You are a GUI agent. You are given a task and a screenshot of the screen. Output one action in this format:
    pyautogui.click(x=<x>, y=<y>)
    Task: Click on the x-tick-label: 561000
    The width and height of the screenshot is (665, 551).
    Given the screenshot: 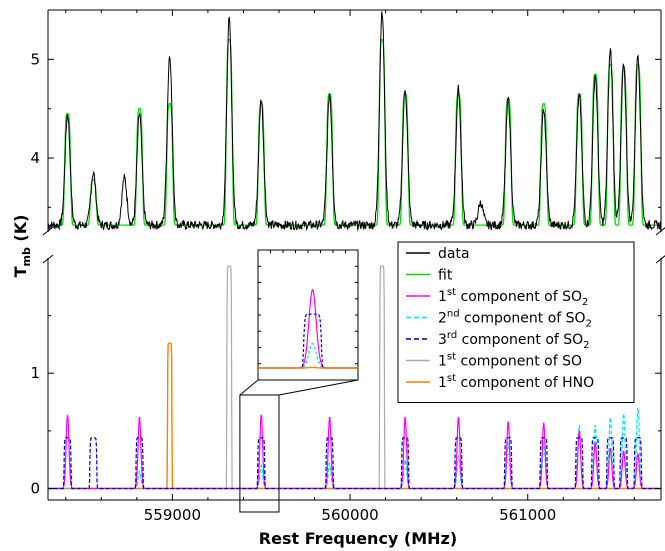 What is the action you would take?
    pyautogui.click(x=527, y=515)
    